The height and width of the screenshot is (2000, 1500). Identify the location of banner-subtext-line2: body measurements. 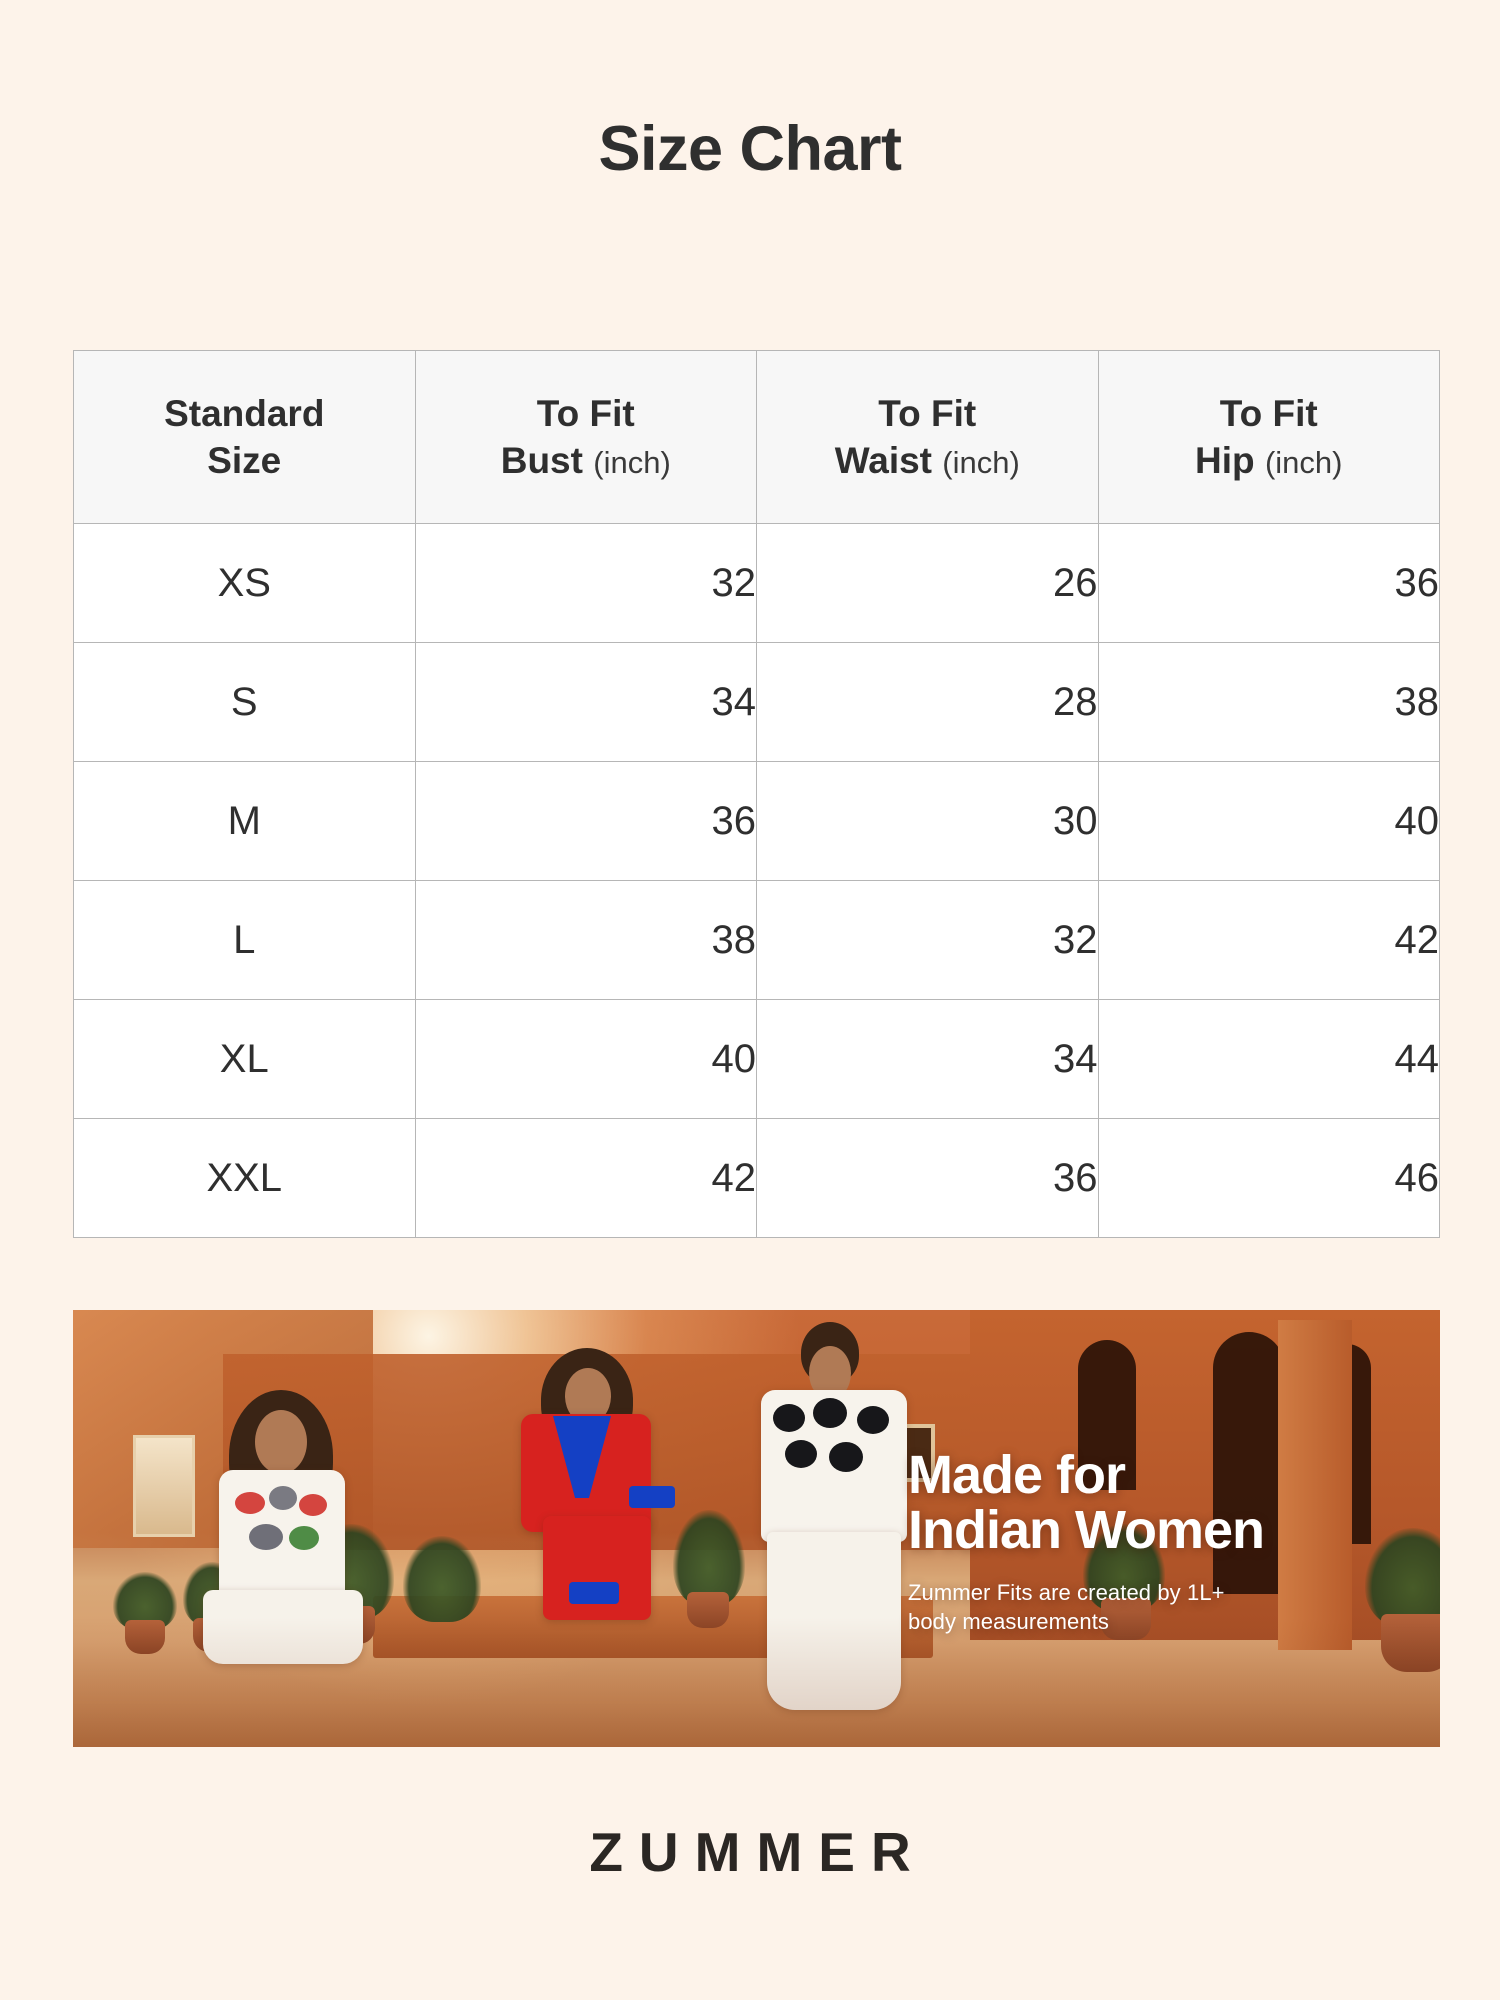
(1009, 1622).